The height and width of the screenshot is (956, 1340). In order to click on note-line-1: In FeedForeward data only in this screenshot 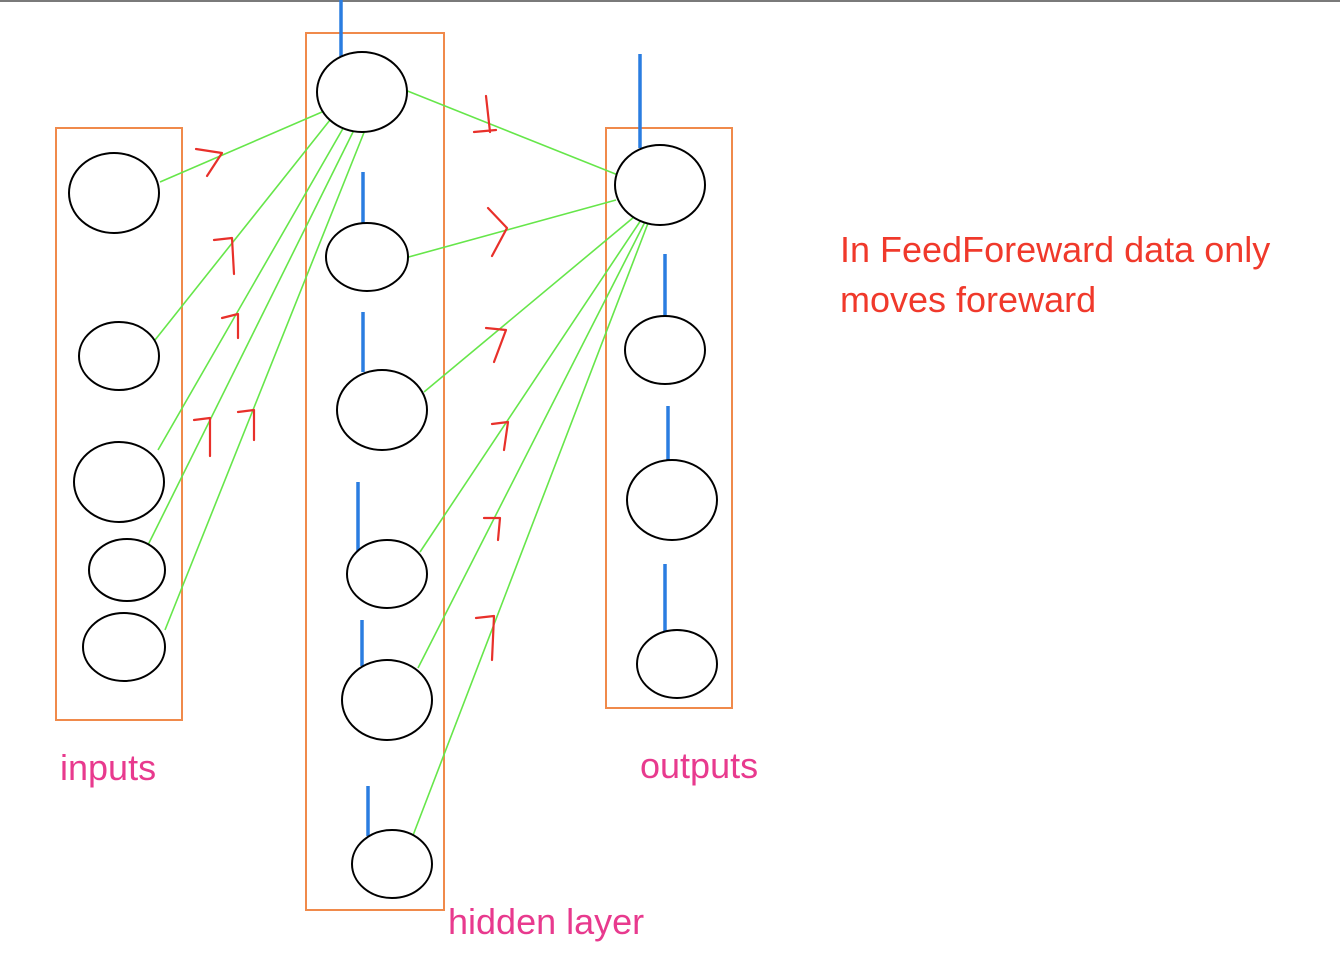, I will do `click(1055, 249)`.